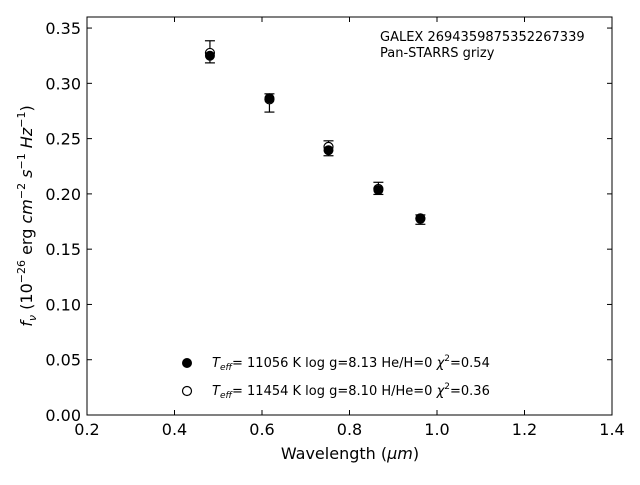 This screenshot has height=485, width=640. I want to click on legend-entry-2: Teff= 11454 K log g=8.10 H/He=0 χ2=0.36, so click(351, 391).